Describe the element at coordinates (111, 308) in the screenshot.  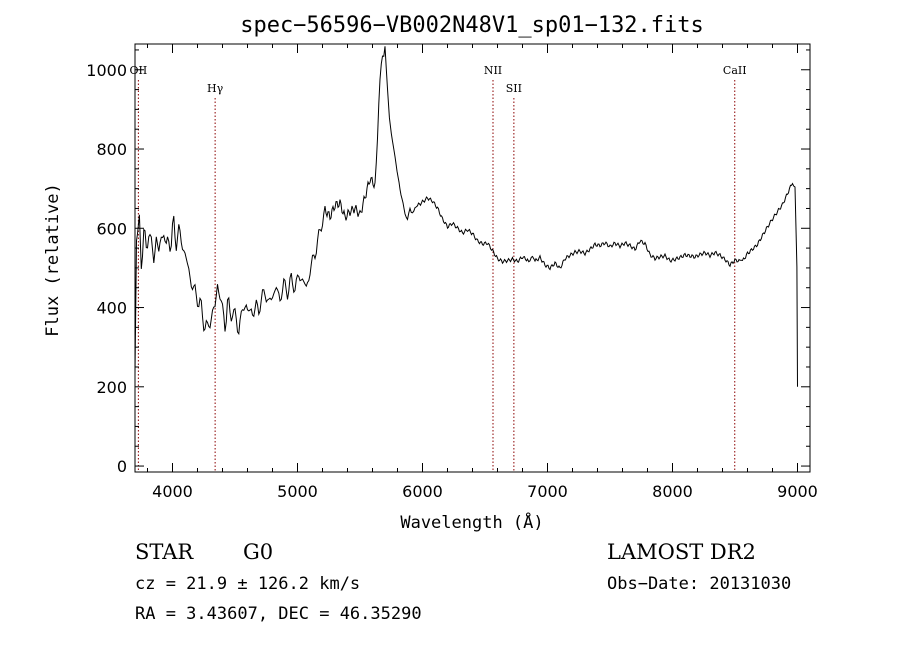
I see `y-tick-label-2: 400` at that location.